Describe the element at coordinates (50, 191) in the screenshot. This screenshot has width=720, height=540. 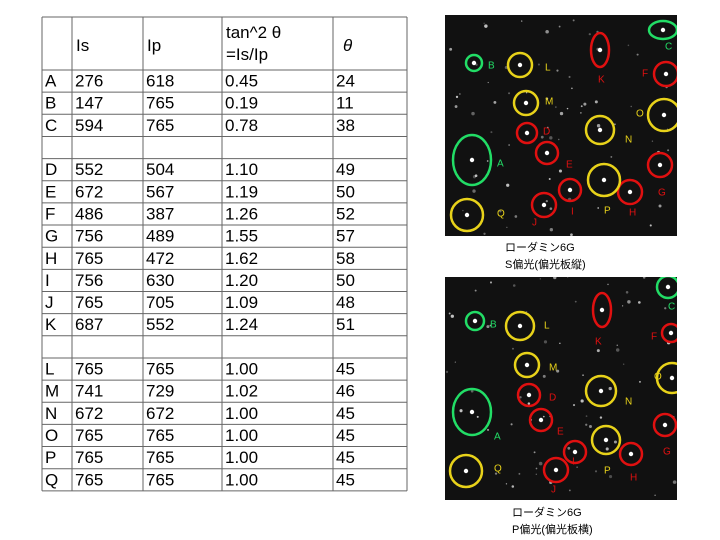
I see `table-cell: E` at that location.